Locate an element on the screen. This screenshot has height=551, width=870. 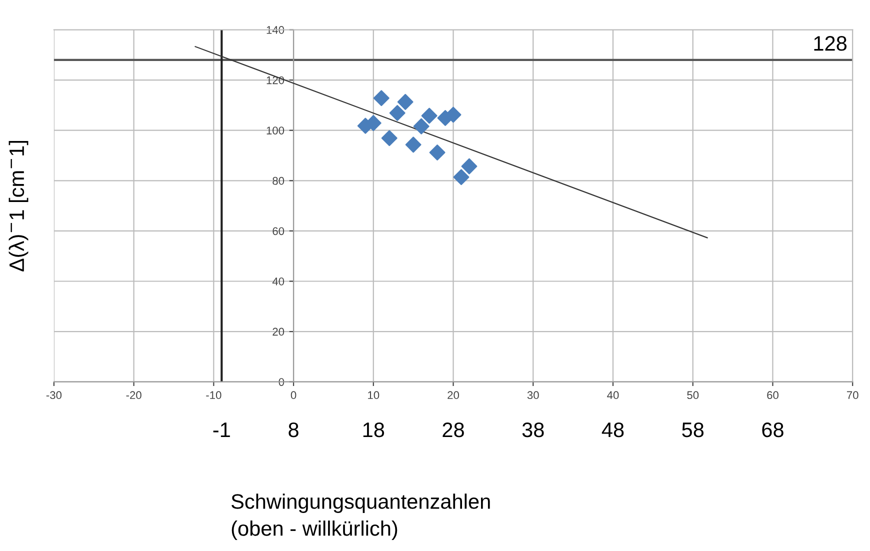
y-tick-label: 40 is located at coordinates (278, 282).